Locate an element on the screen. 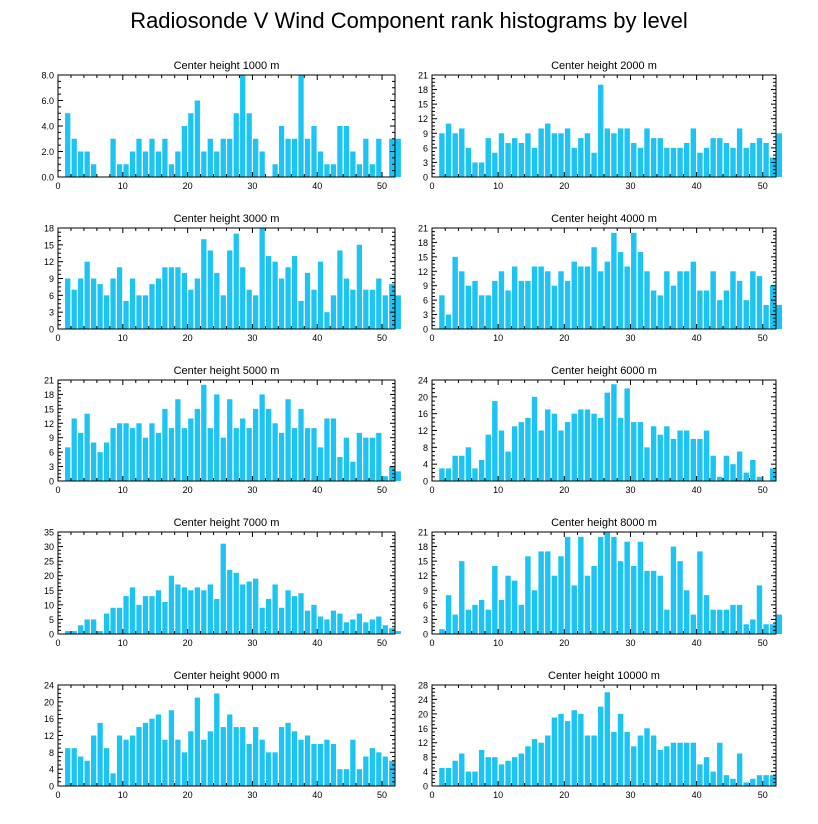 The width and height of the screenshot is (818, 824). y-tick-label: 18 is located at coordinates (423, 243).